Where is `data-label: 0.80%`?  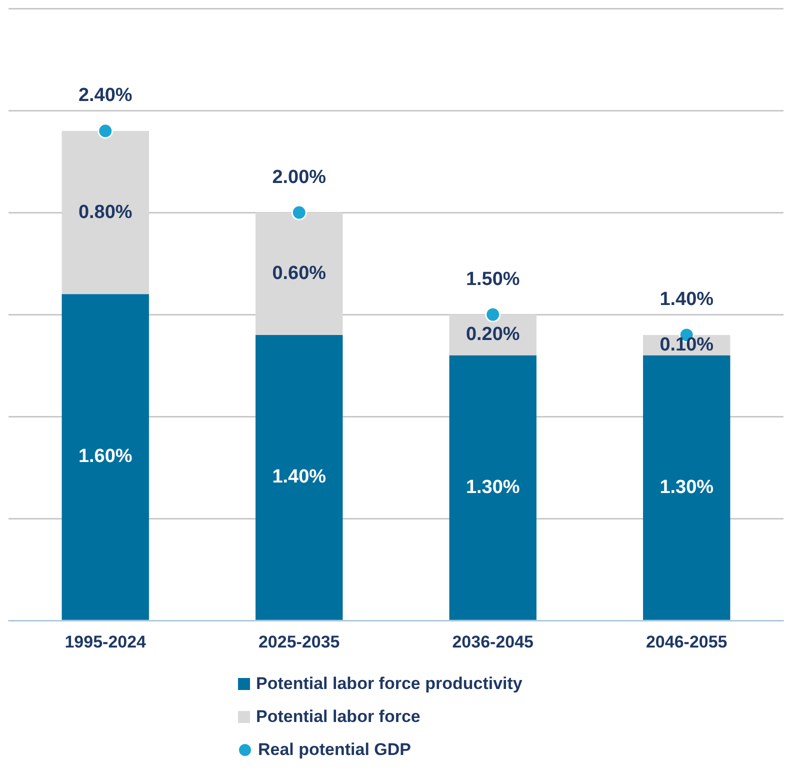 data-label: 0.80% is located at coordinates (105, 212).